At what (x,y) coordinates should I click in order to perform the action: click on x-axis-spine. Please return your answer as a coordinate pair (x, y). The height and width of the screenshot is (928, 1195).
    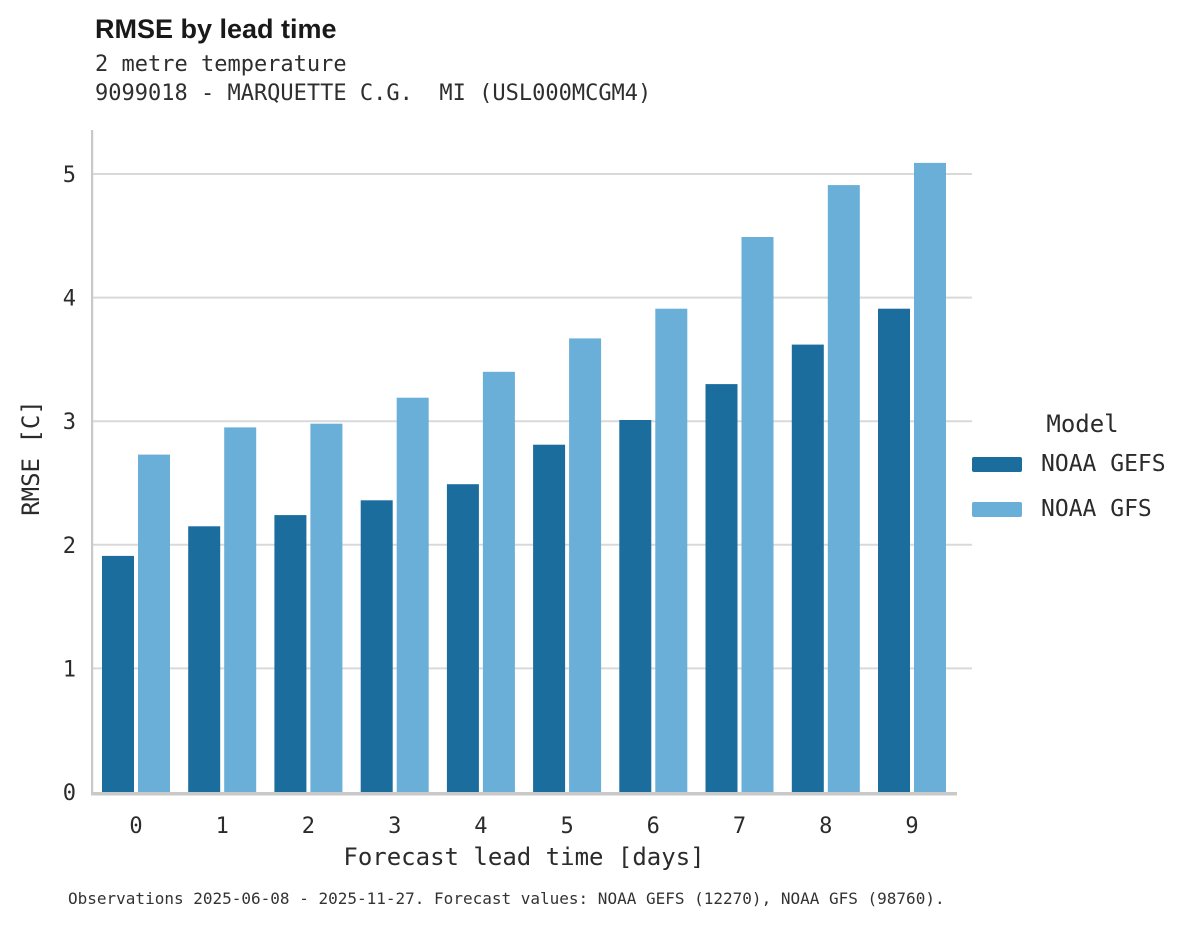
    Looking at the image, I should click on (524, 794).